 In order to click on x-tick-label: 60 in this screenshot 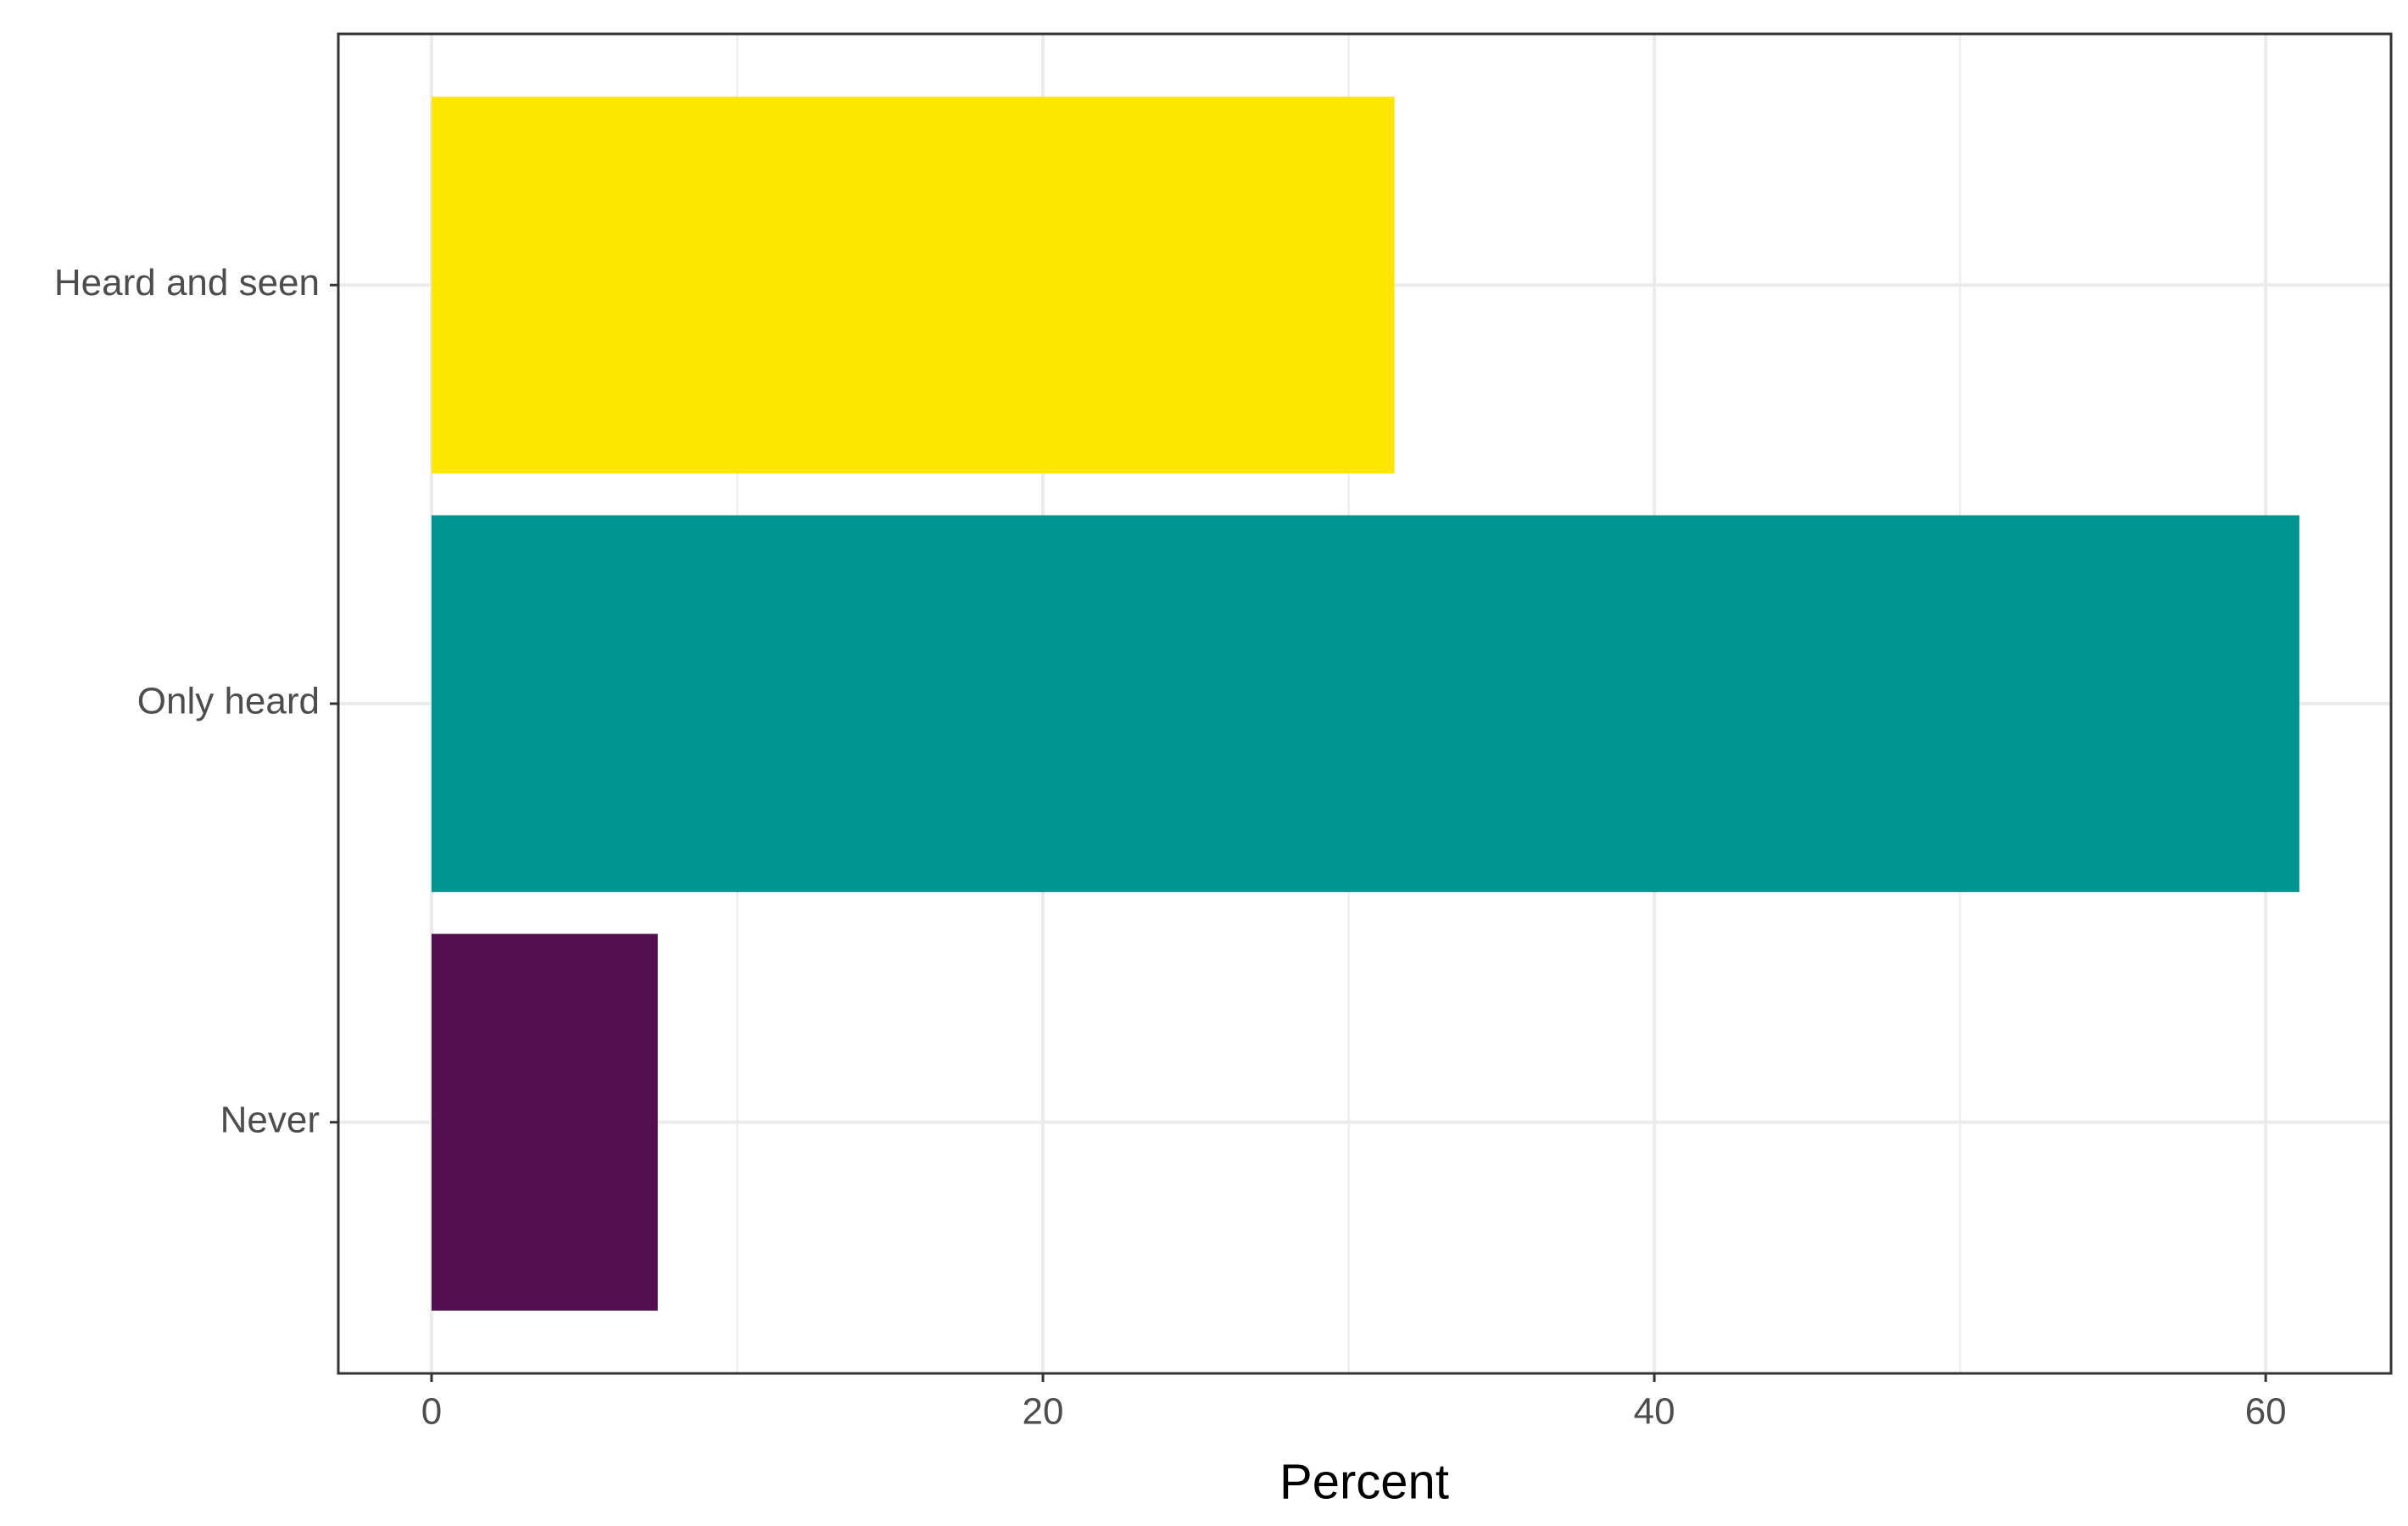, I will do `click(2266, 1412)`.